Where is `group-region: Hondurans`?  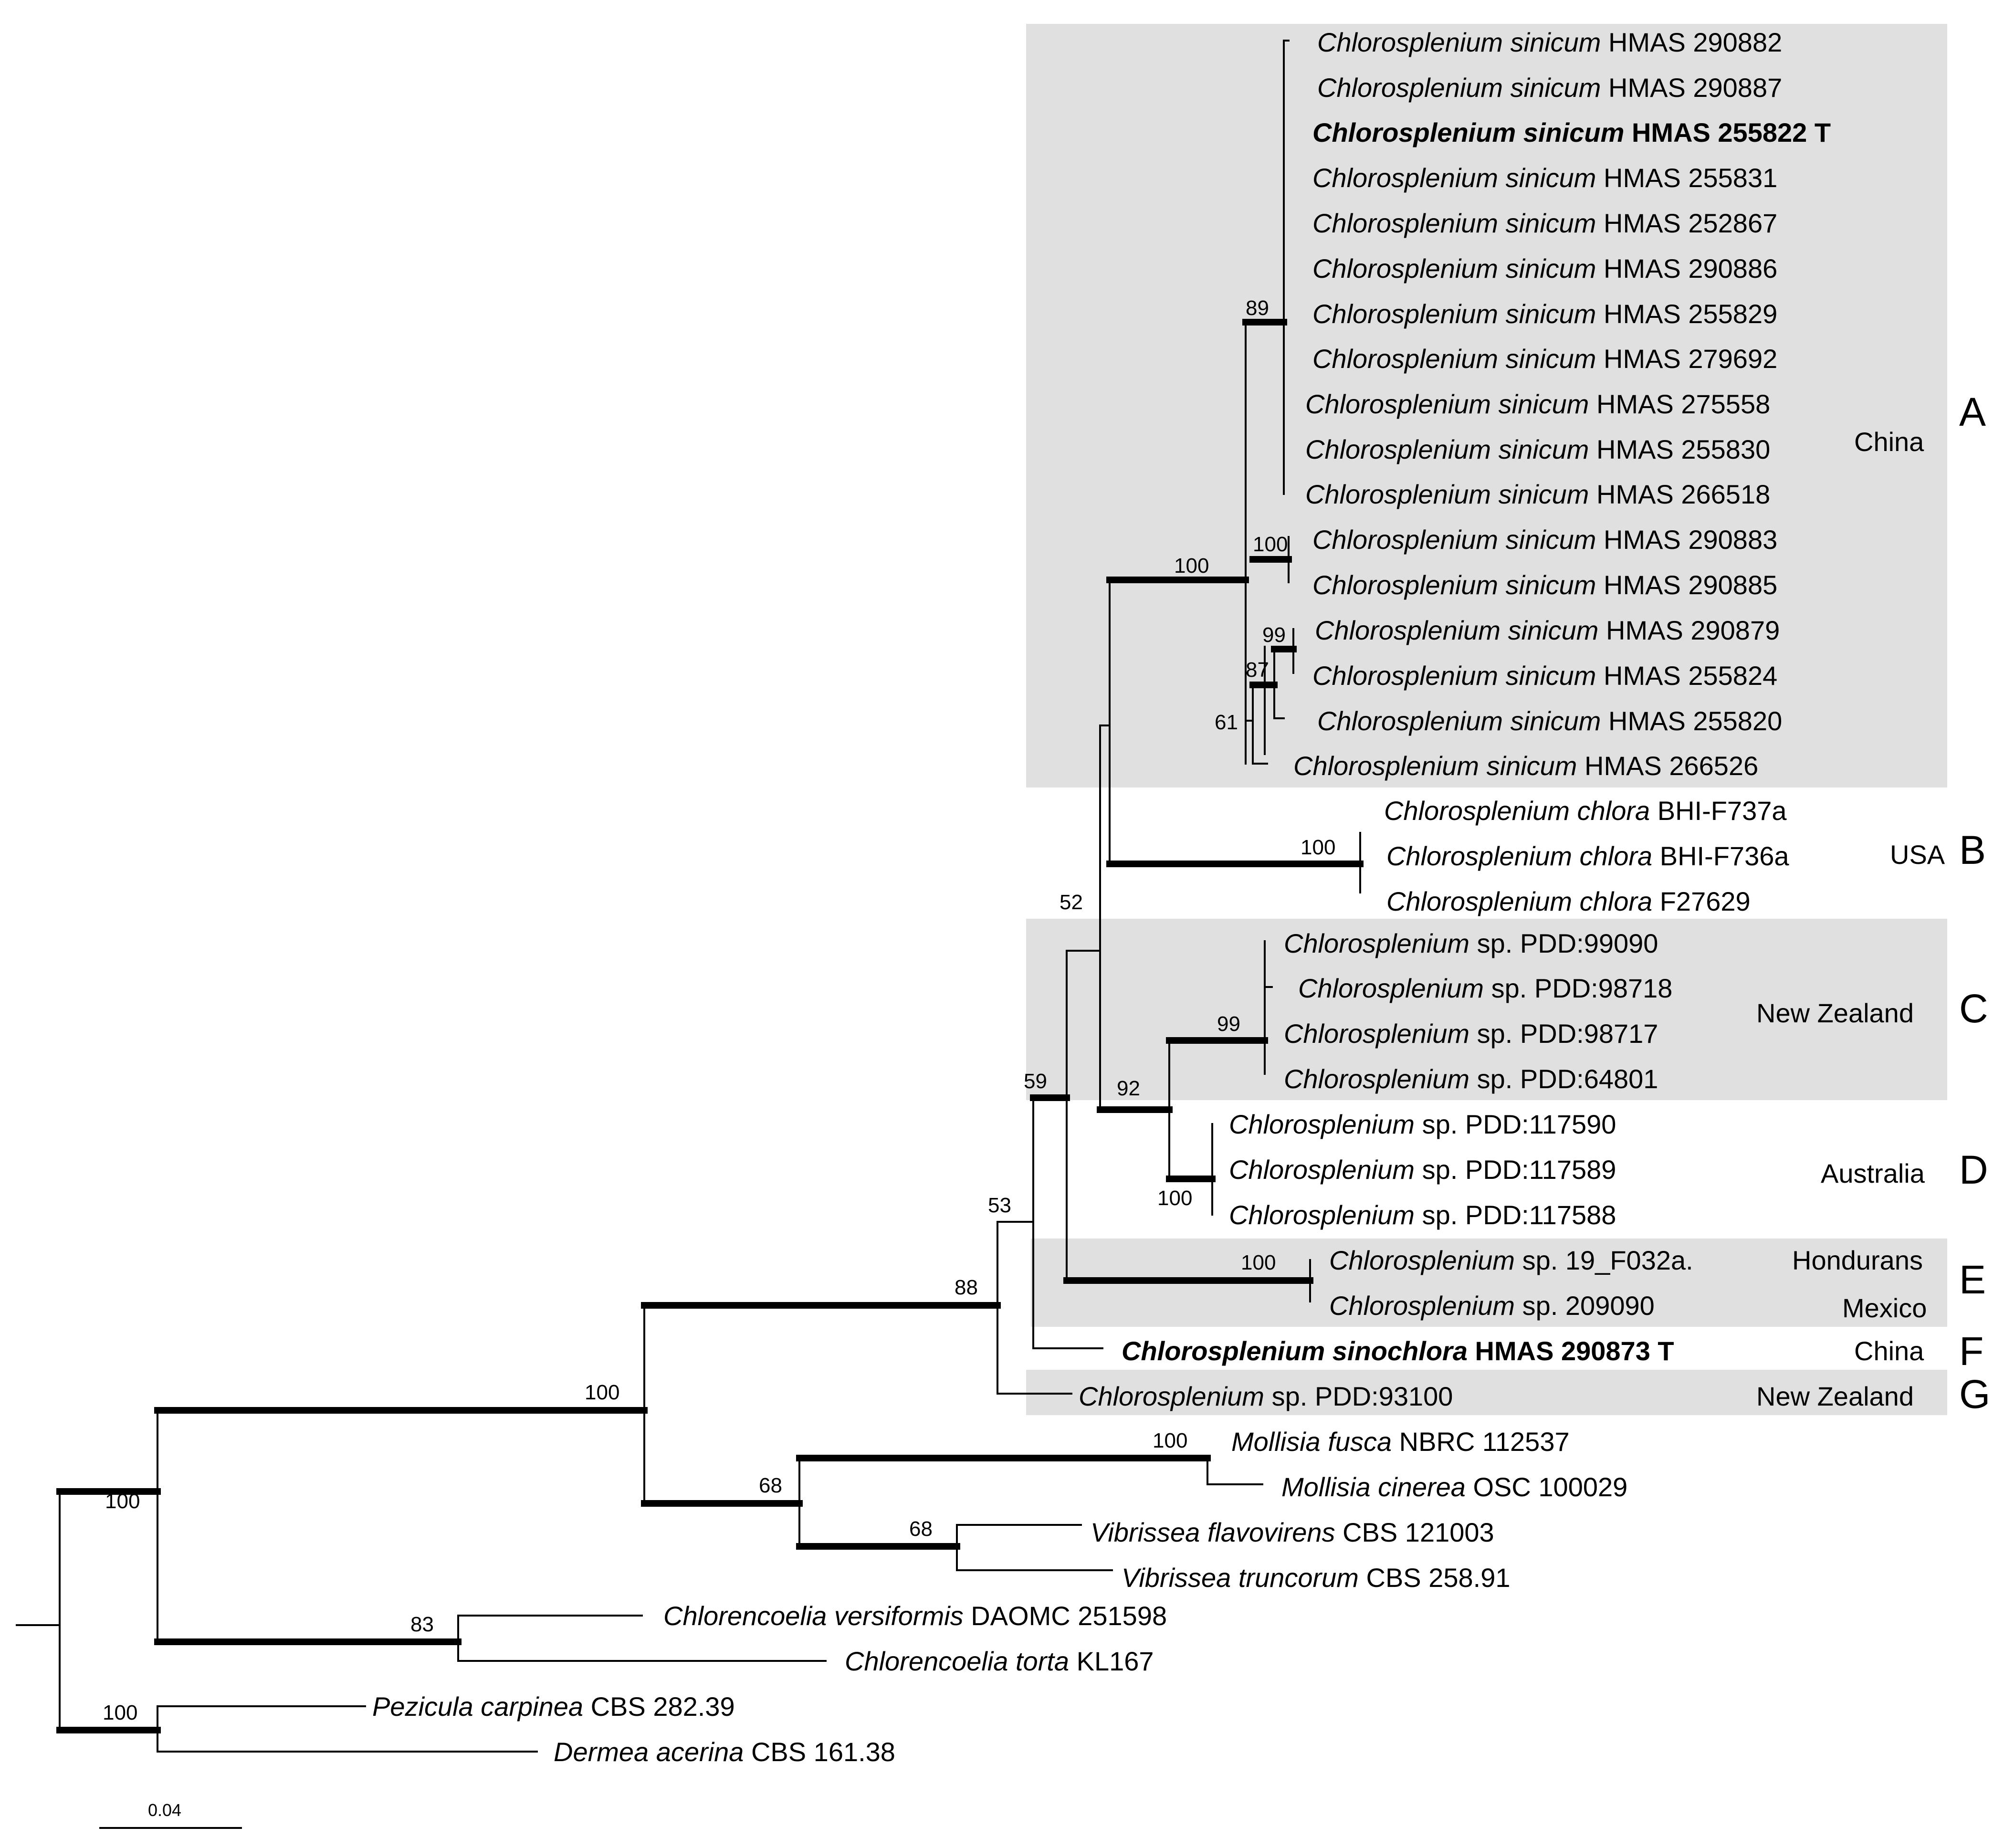 group-region: Hondurans is located at coordinates (1857, 1260).